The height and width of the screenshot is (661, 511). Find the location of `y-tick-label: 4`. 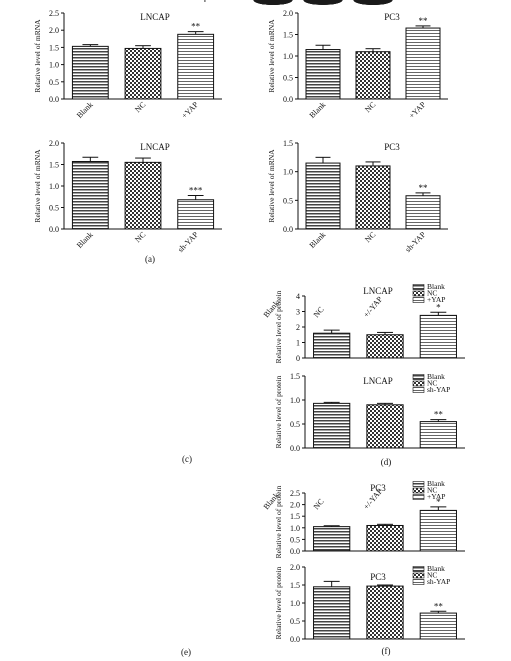

y-tick-label: 4 is located at coordinates (298, 296).